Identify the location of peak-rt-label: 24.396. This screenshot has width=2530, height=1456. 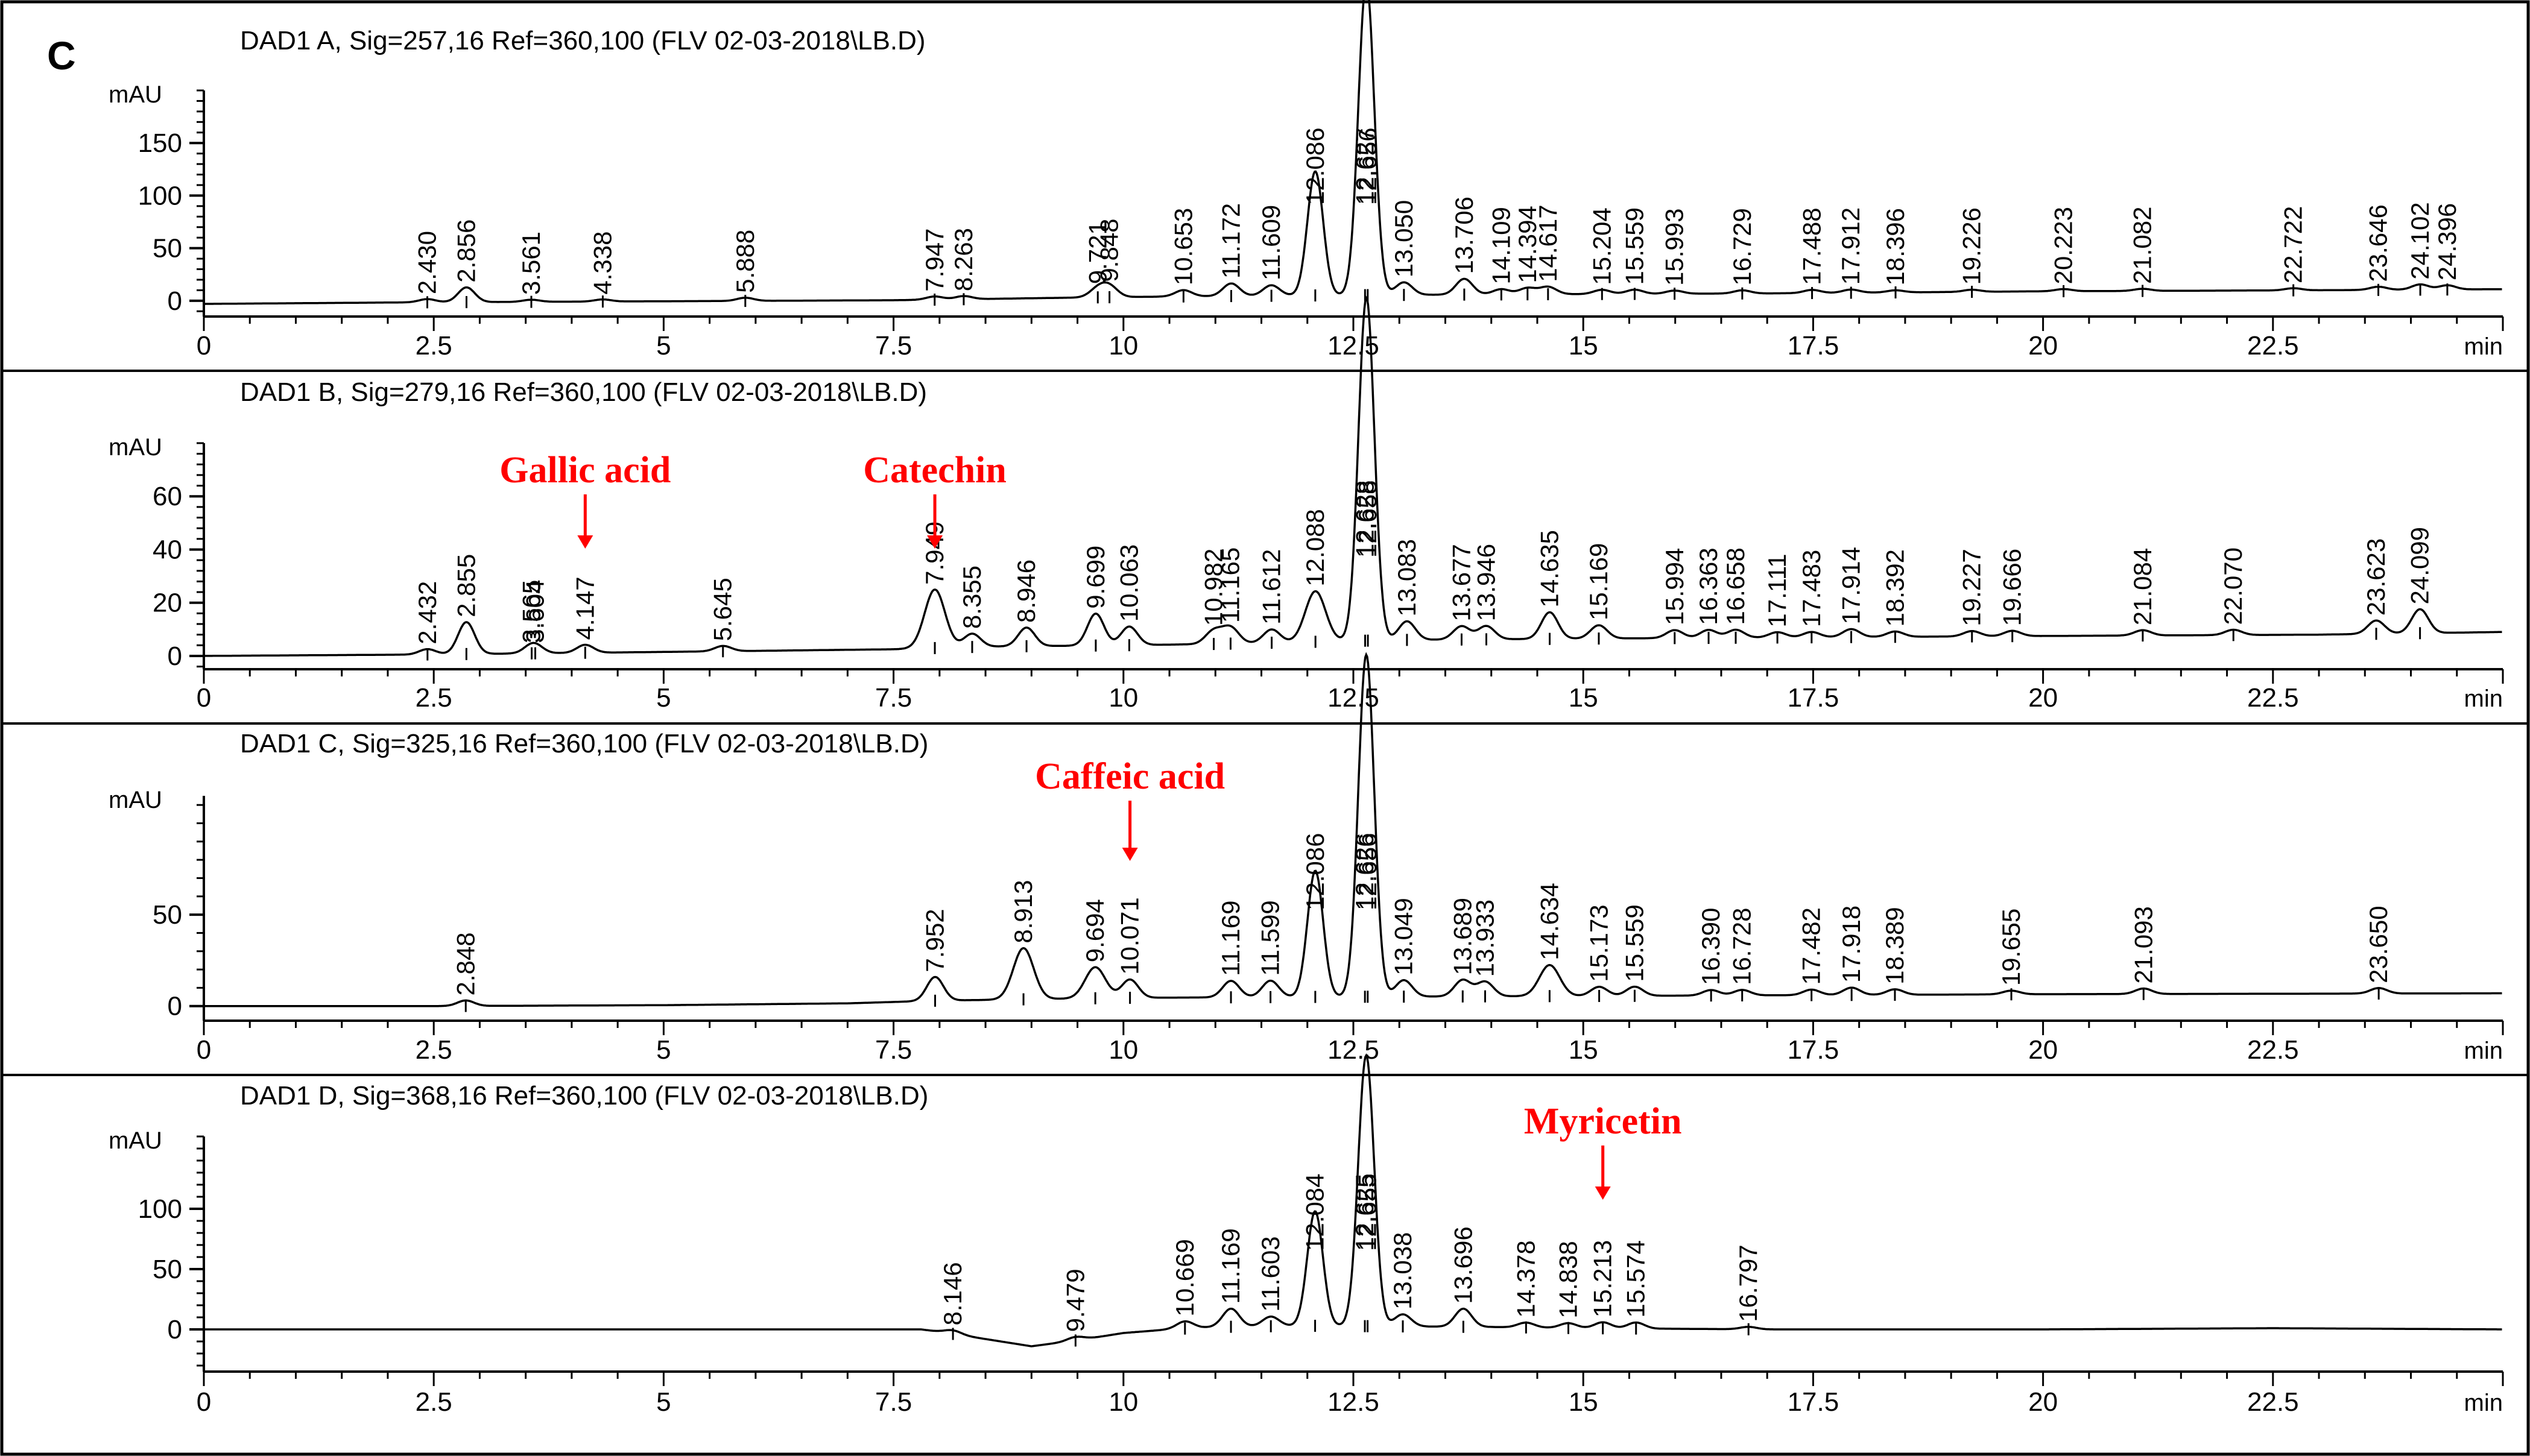
(2447, 242).